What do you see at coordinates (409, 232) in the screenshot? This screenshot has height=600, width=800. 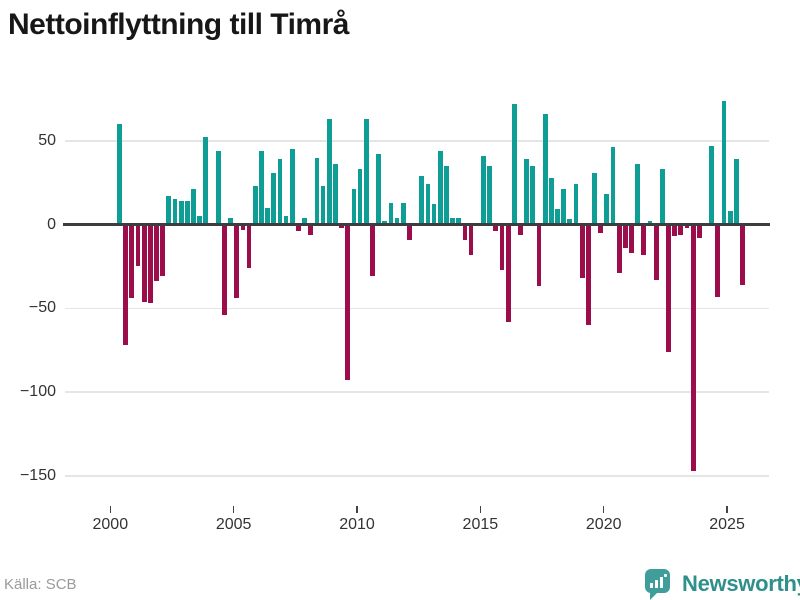 I see `bar-2012-Q1` at bounding box center [409, 232].